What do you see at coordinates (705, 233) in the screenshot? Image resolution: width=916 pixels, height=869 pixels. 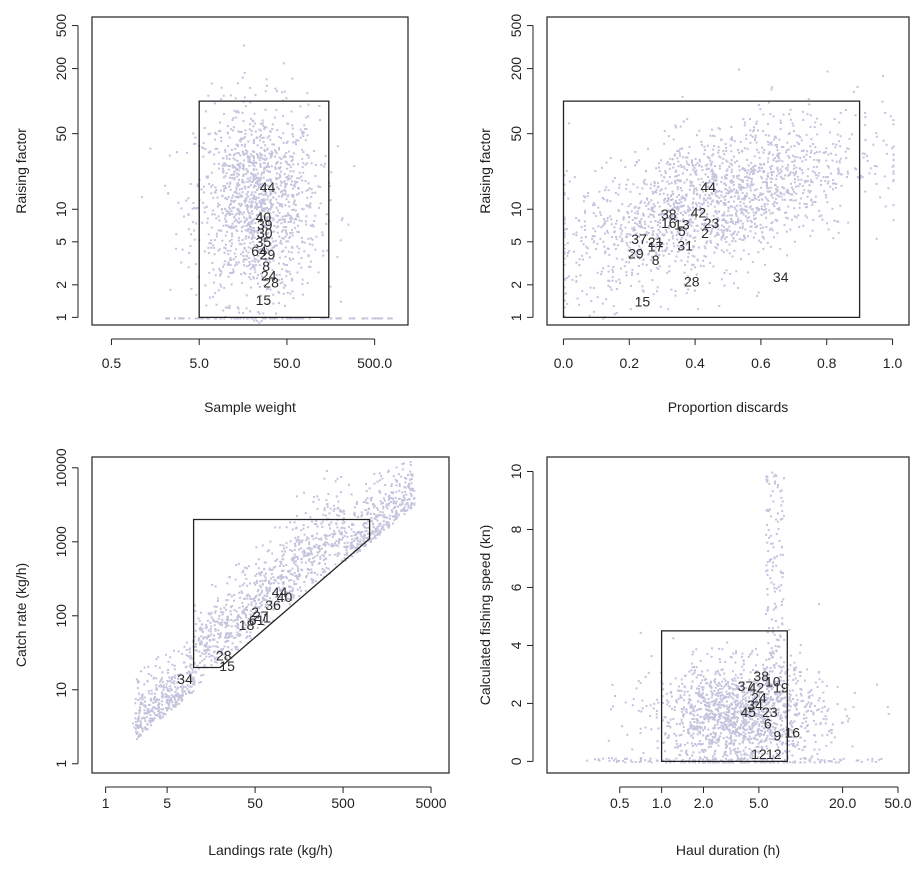 I see `point-label: 2` at bounding box center [705, 233].